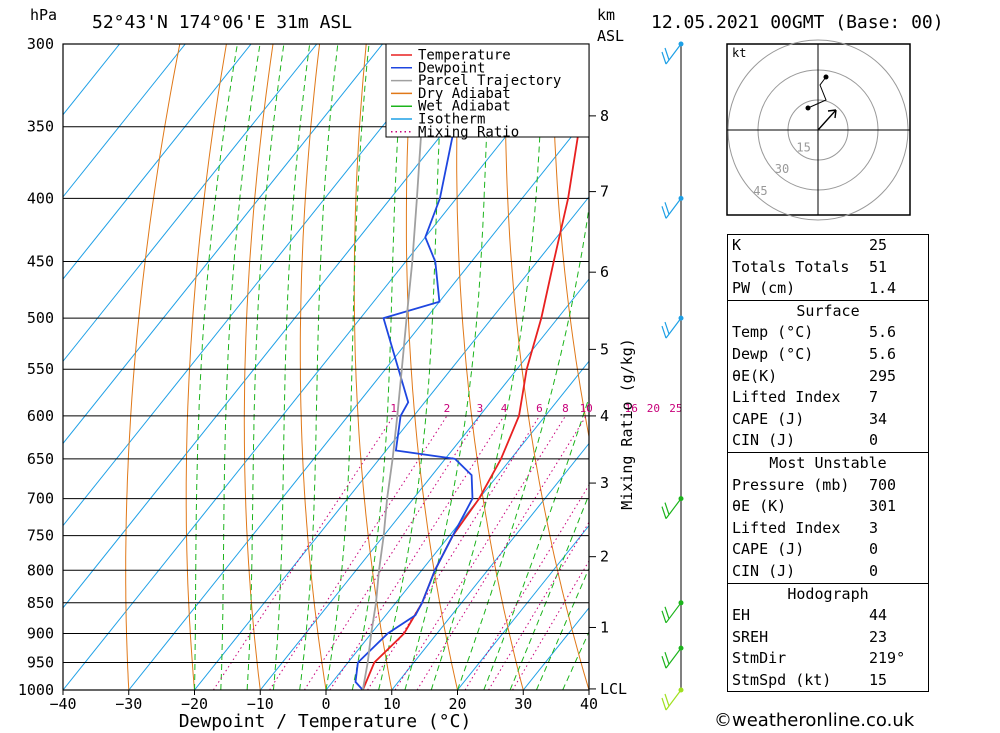 This screenshot has height=733, width=1000. Describe the element at coordinates (878, 418) in the screenshot. I see `stat-value: 34` at that location.